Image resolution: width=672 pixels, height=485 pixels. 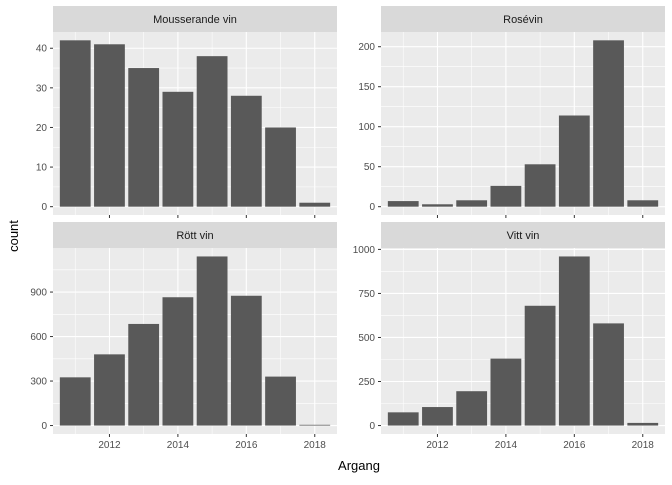 I want to click on y-tick-label: 900, so click(x=38, y=293).